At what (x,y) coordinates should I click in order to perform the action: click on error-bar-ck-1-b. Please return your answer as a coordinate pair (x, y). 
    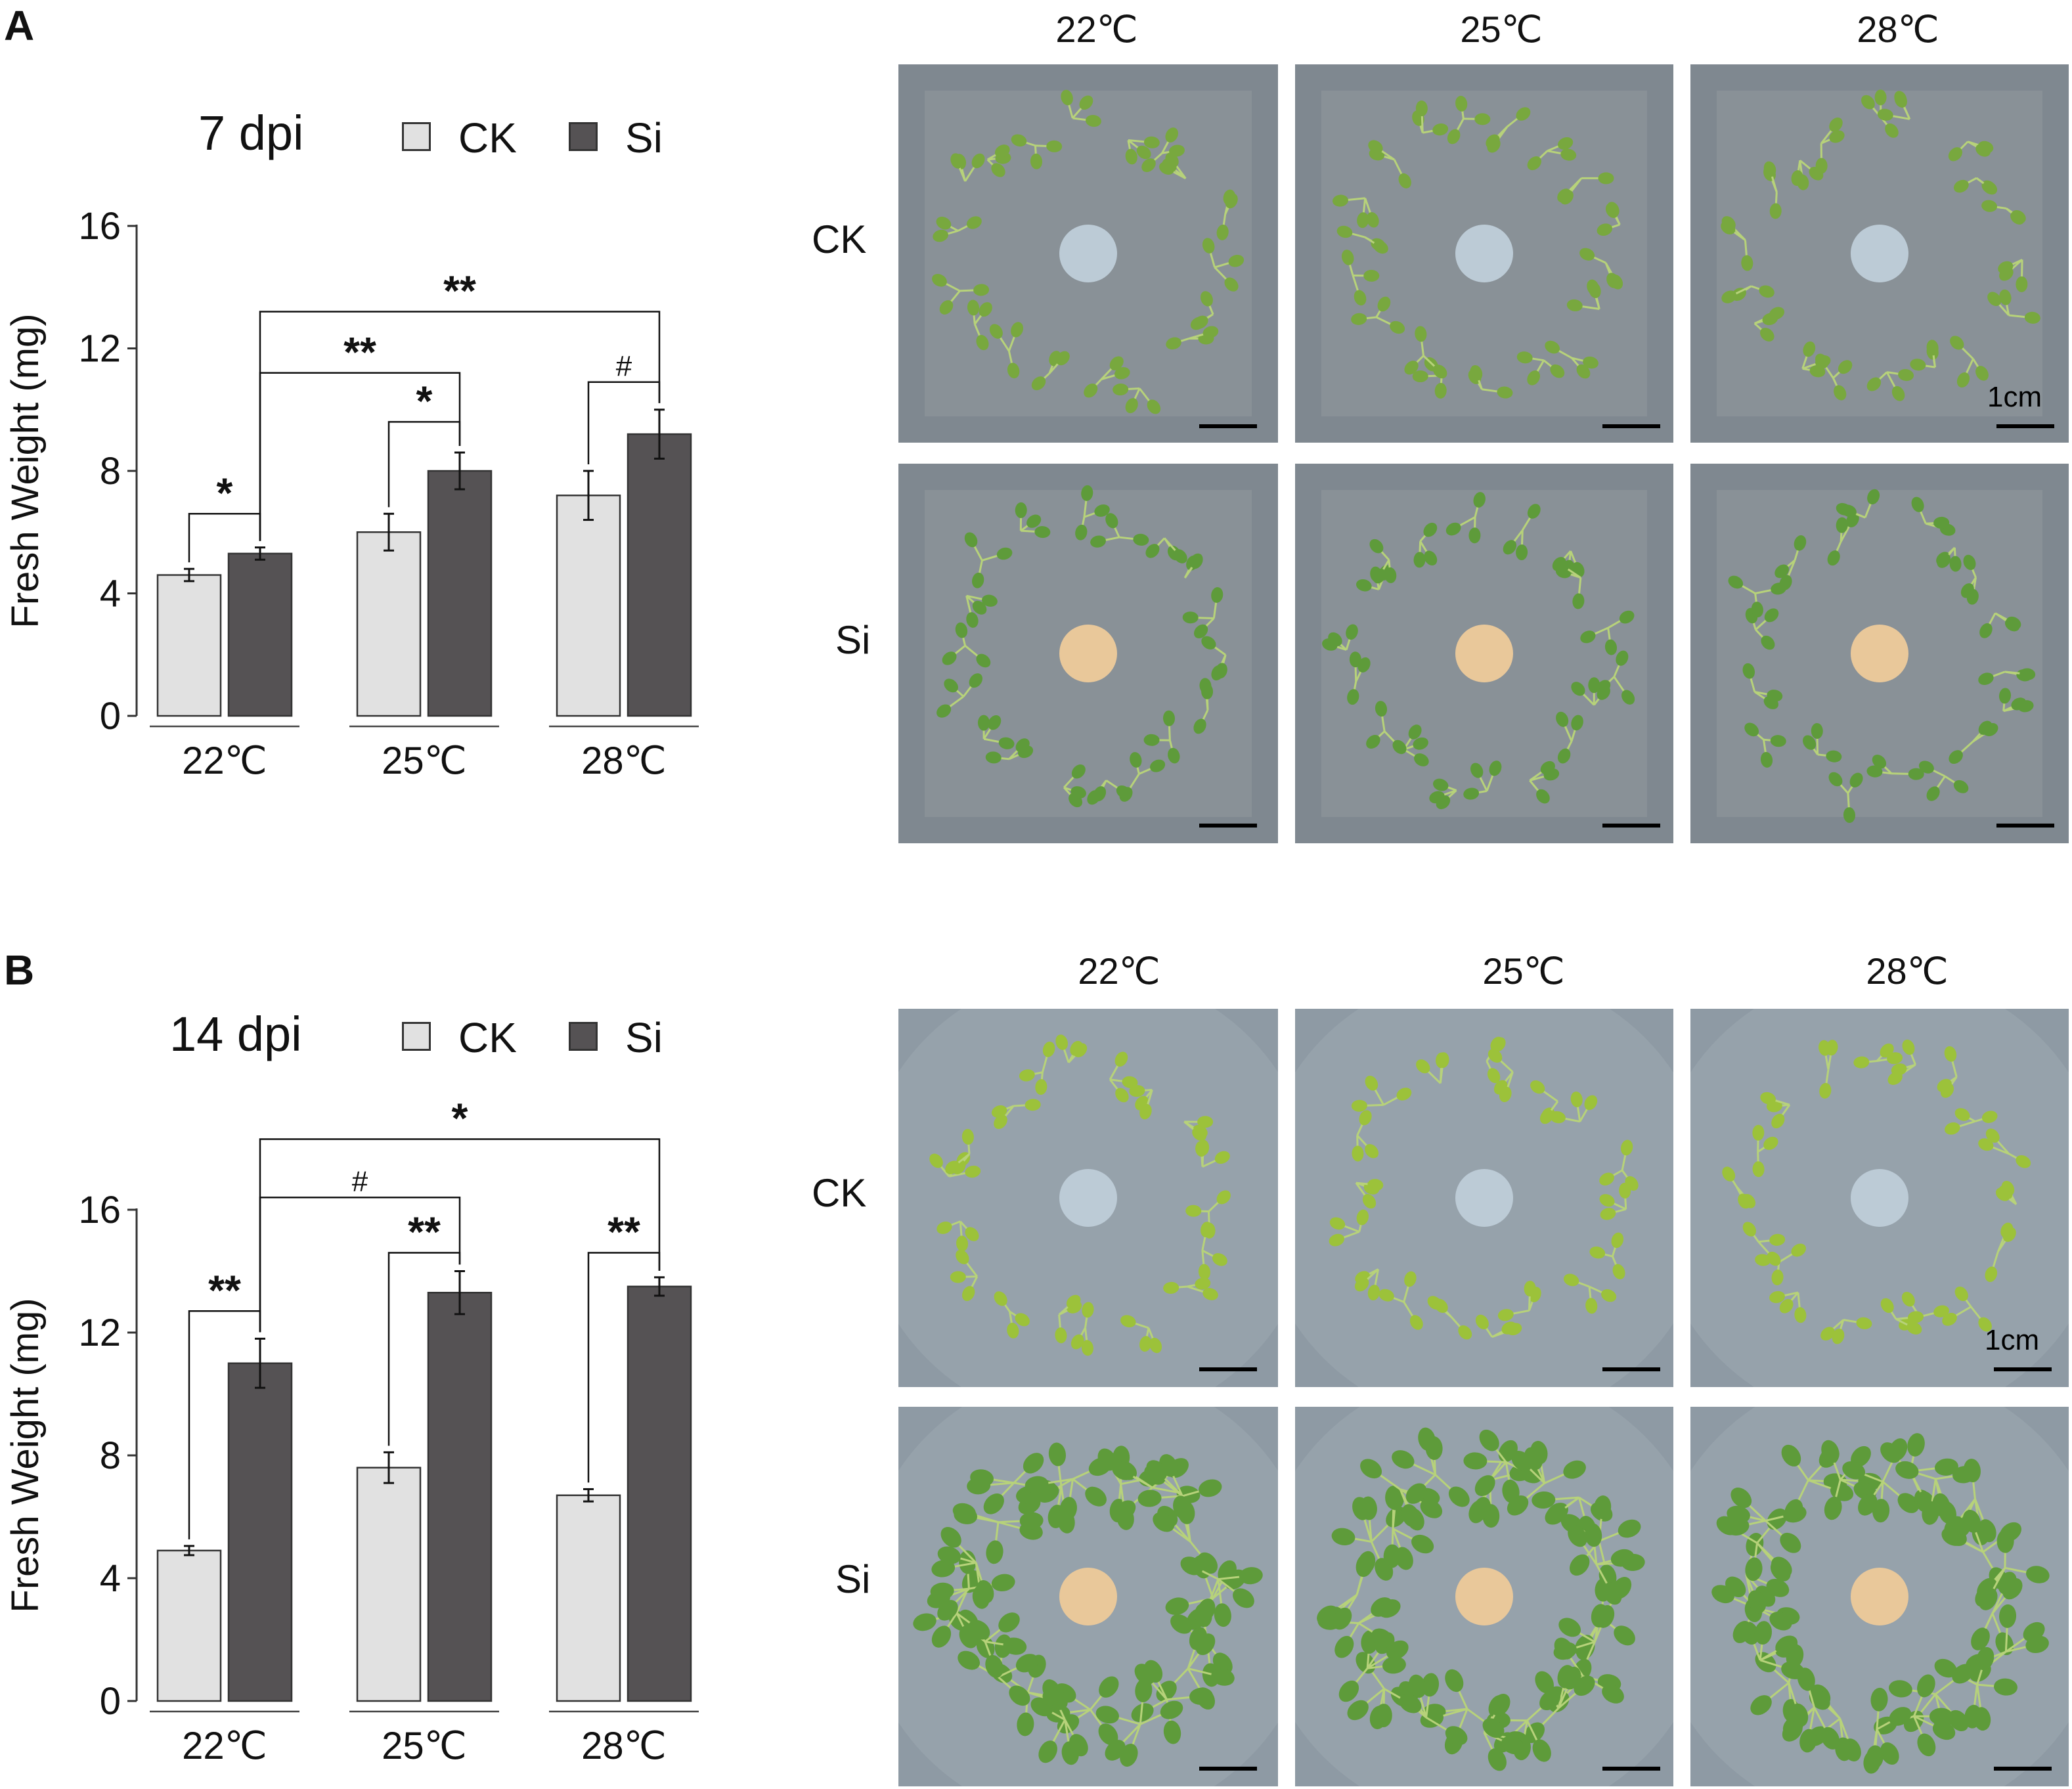
    Looking at the image, I should click on (189, 1551).